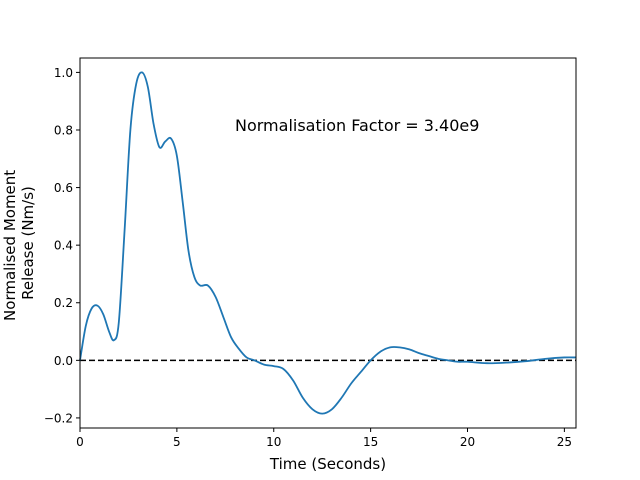 Image resolution: width=640 pixels, height=480 pixels. What do you see at coordinates (63, 361) in the screenshot?
I see `y-tick-label: 0.0` at bounding box center [63, 361].